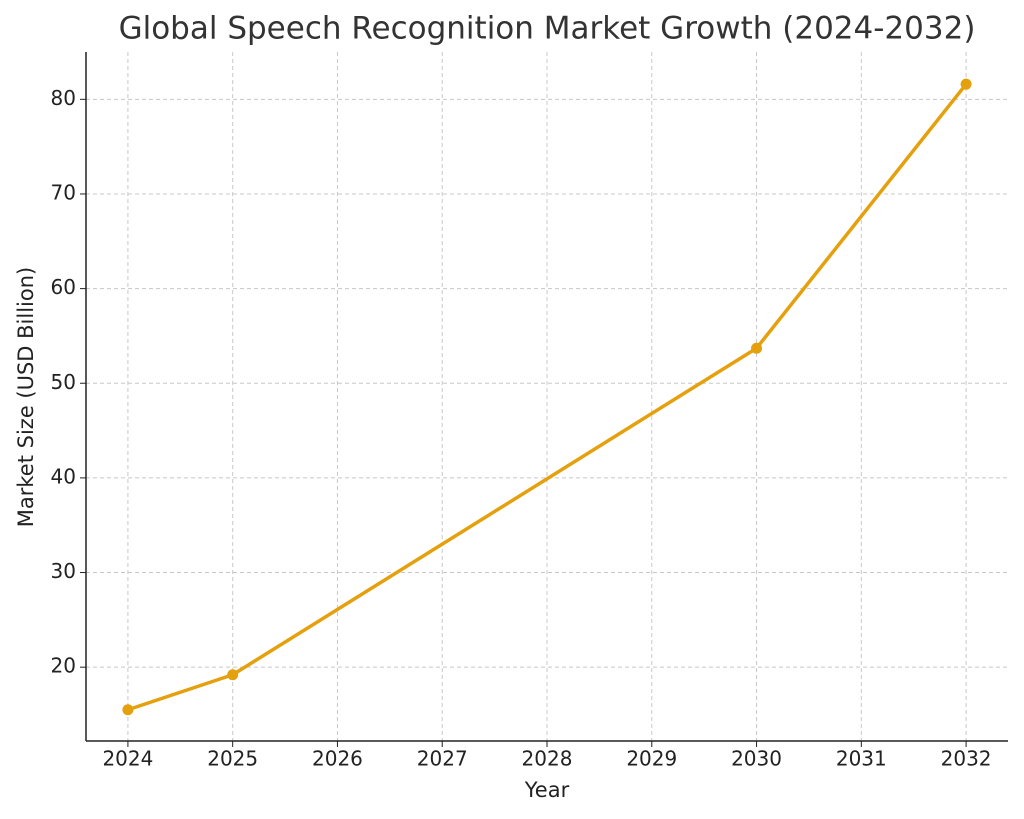 This screenshot has width=1024, height=819. Describe the element at coordinates (63, 571) in the screenshot. I see `y-tick-label: 30` at that location.